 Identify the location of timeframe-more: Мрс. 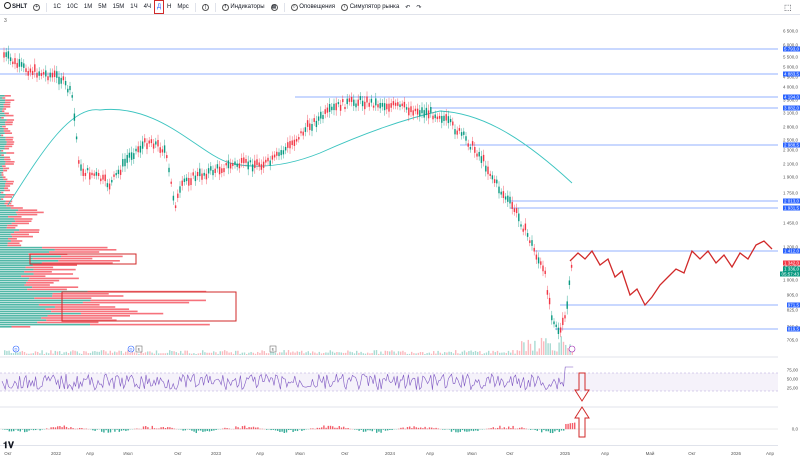
(182, 7).